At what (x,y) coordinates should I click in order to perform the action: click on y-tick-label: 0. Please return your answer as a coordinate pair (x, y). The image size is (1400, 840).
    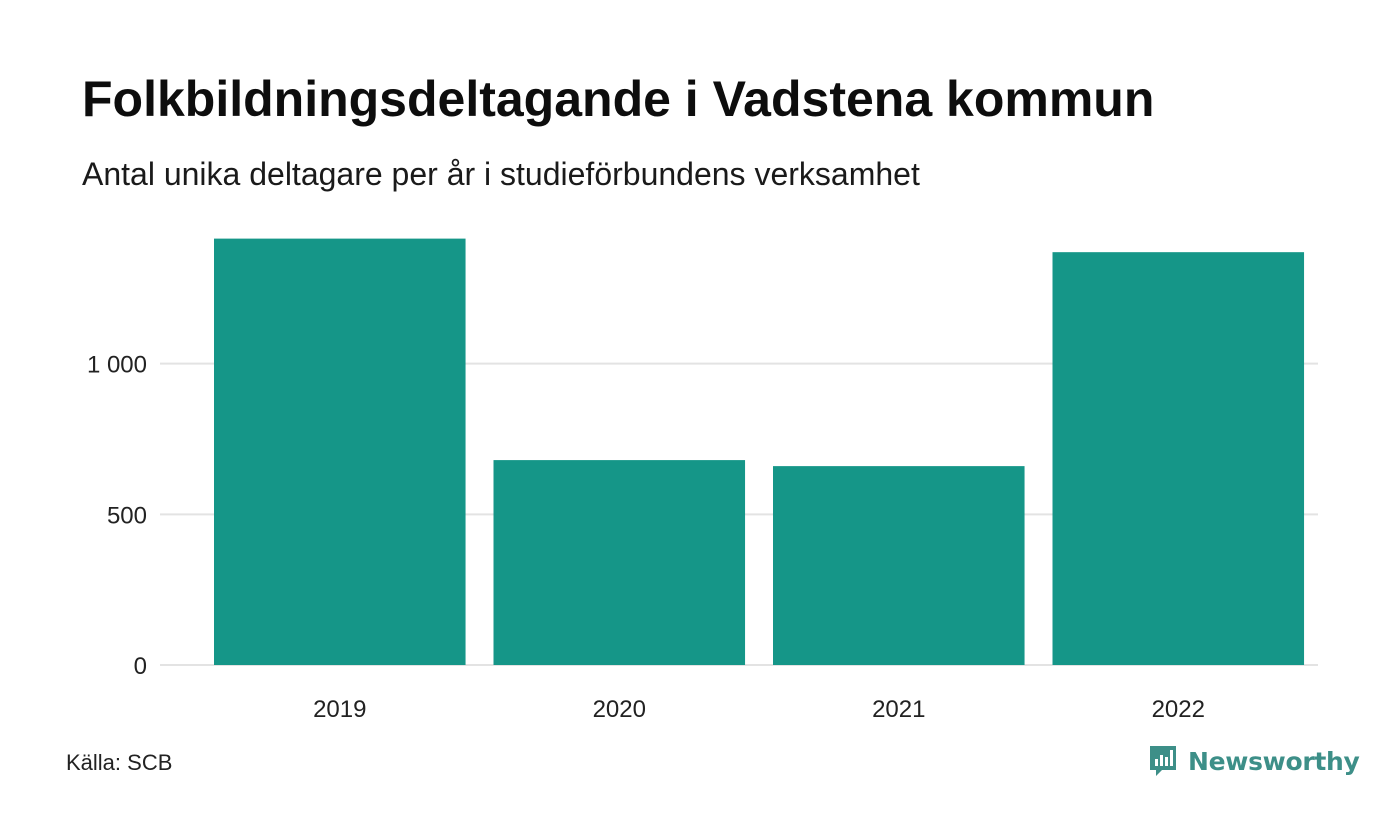
    Looking at the image, I should click on (140, 666).